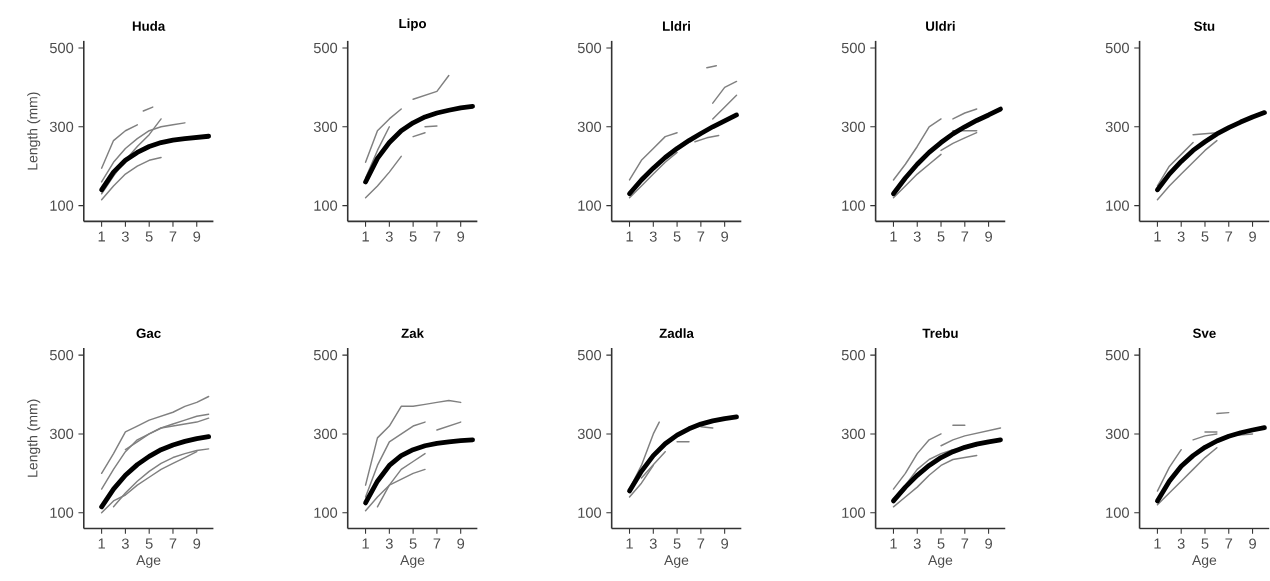 Image resolution: width=1270 pixels, height=581 pixels. I want to click on chart-title: Zak, so click(412, 333).